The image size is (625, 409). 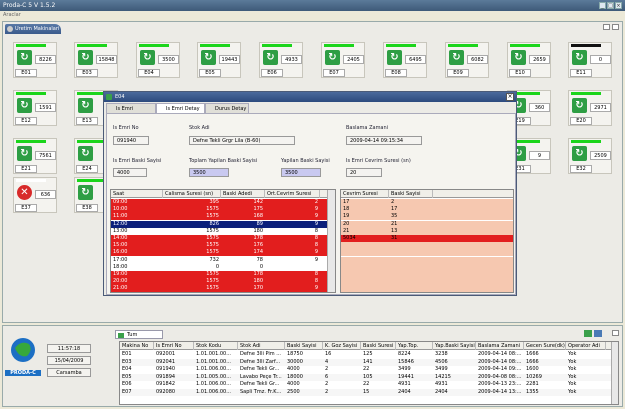 What do you see at coordinates (500, 346) in the screenshot?
I see `column-header: Baslama Zamani` at bounding box center [500, 346].